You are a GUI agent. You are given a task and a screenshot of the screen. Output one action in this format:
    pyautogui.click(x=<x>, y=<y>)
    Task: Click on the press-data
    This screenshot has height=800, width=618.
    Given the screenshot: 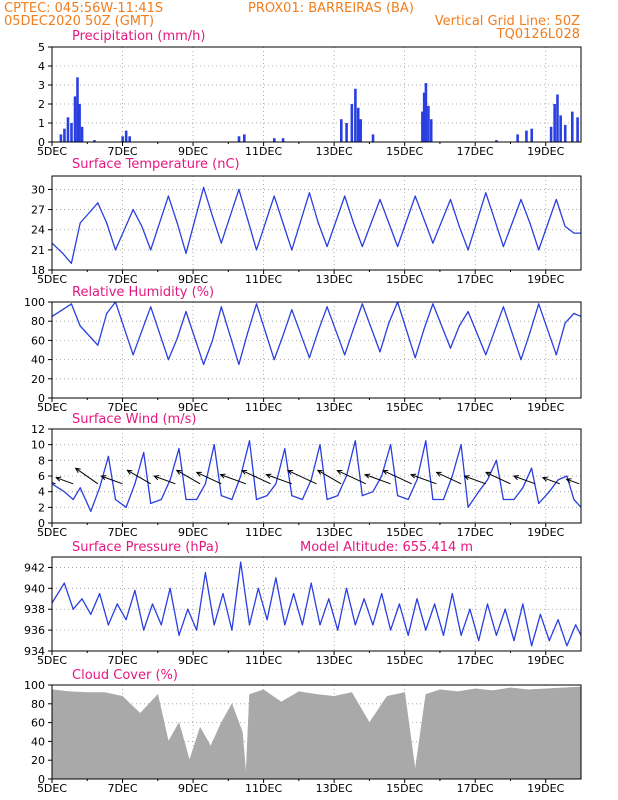 What is the action you would take?
    pyautogui.click(x=316, y=604)
    